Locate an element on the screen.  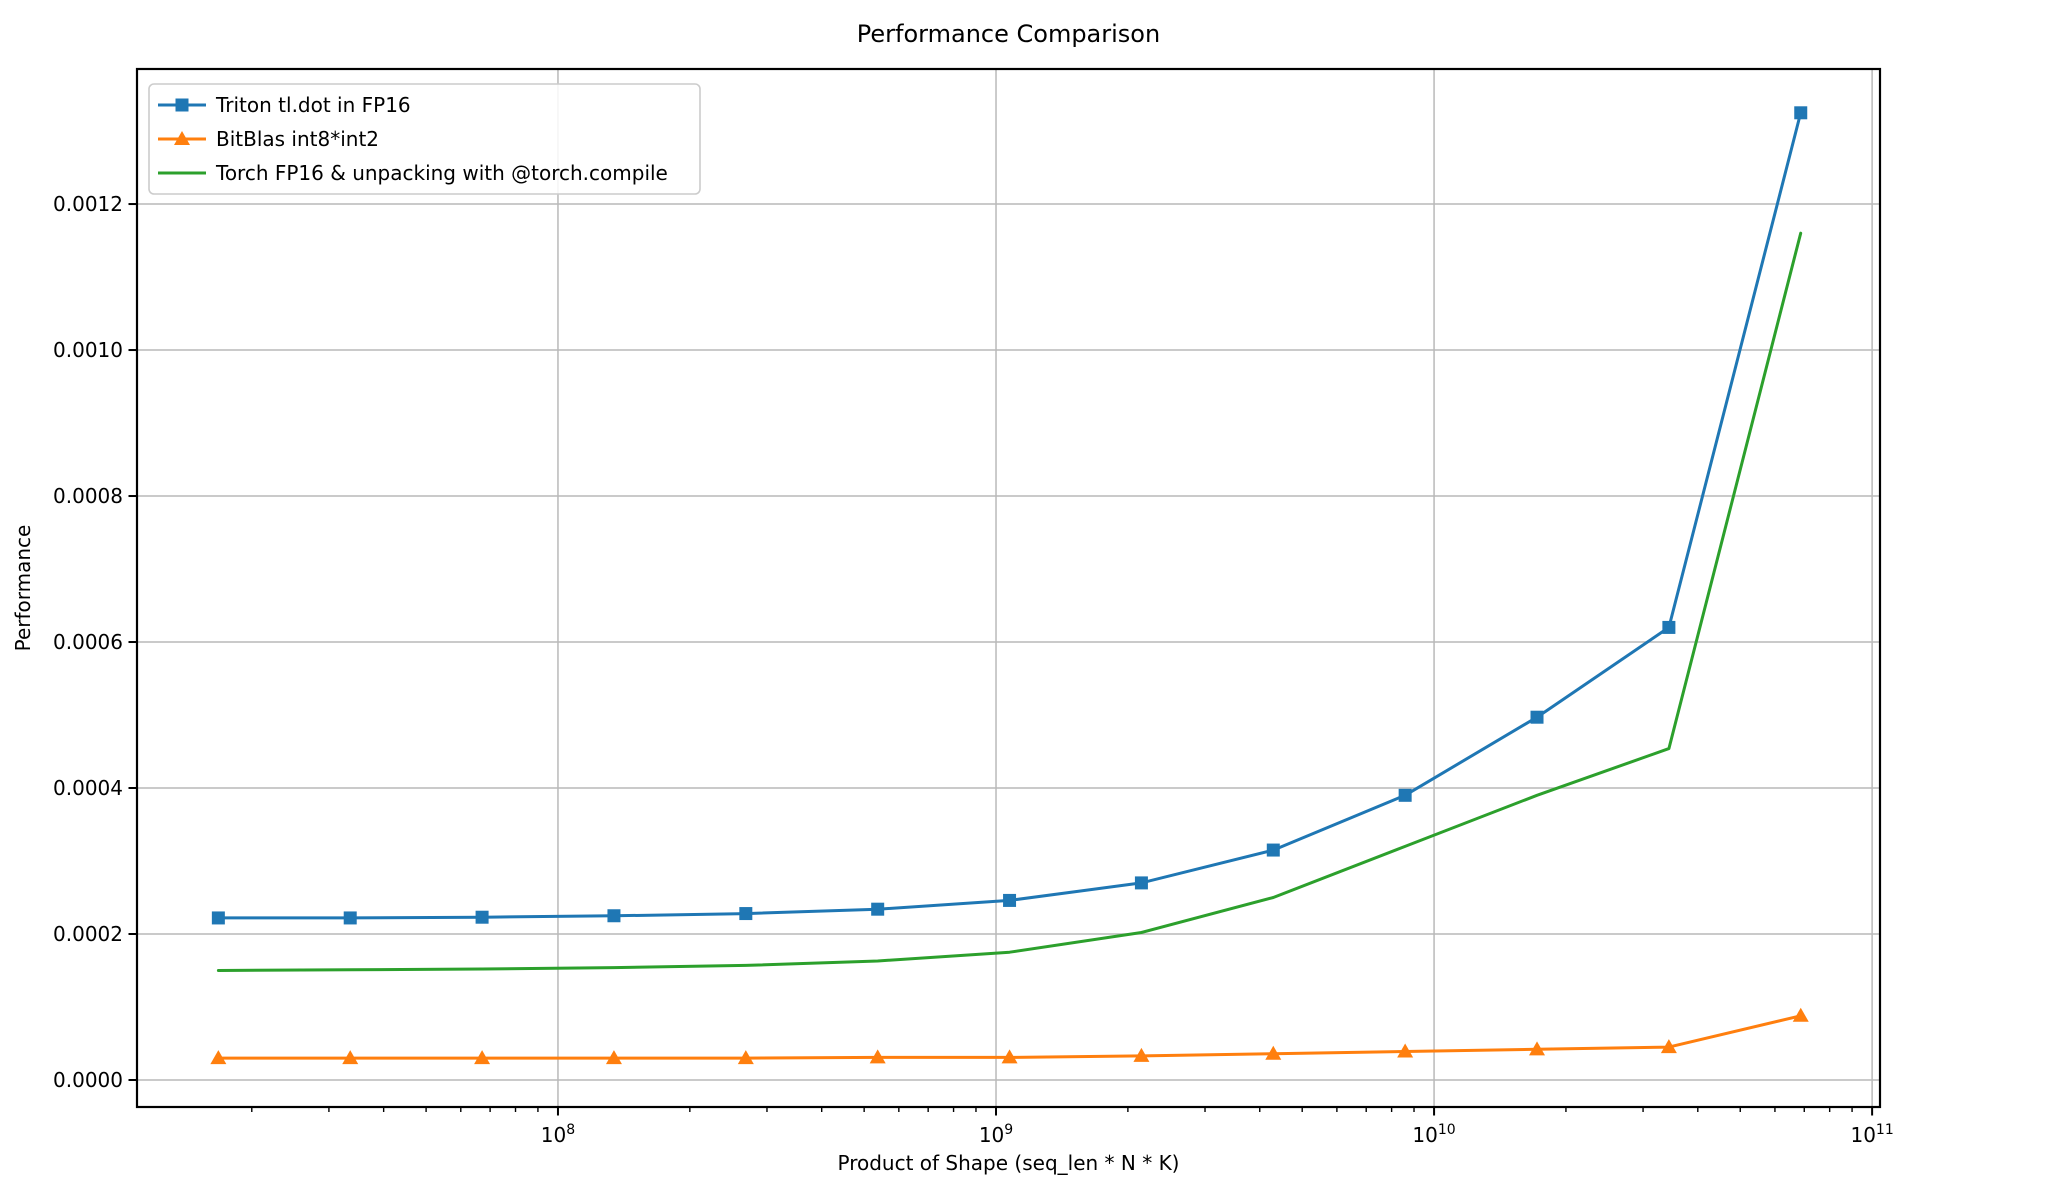
y-tick-label: 0.0006 is located at coordinates (88, 642).